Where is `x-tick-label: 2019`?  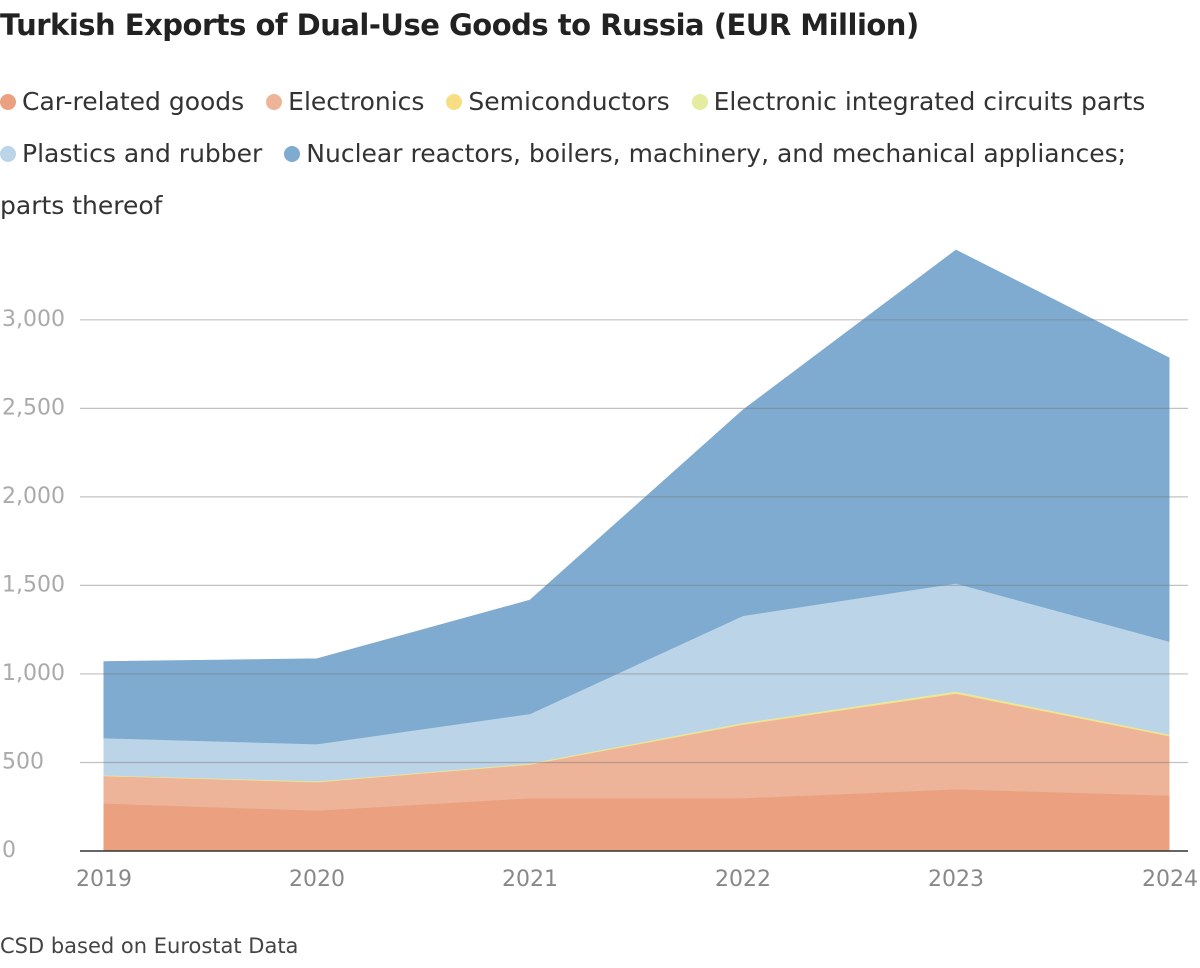 x-tick-label: 2019 is located at coordinates (104, 879).